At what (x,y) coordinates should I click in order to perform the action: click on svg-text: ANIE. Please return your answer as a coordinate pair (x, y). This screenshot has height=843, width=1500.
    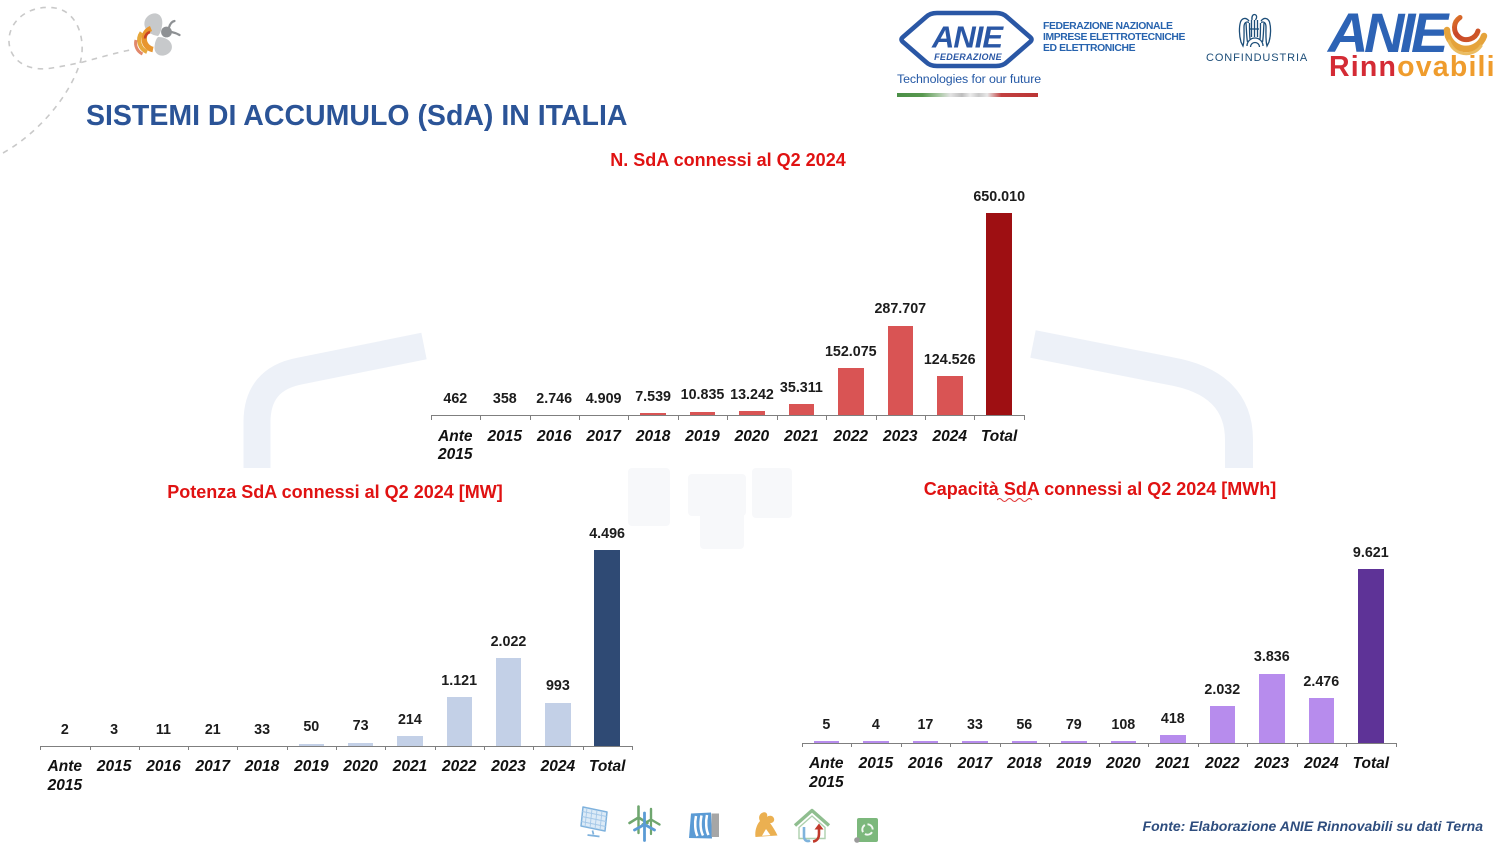
    Looking at the image, I should click on (967, 37).